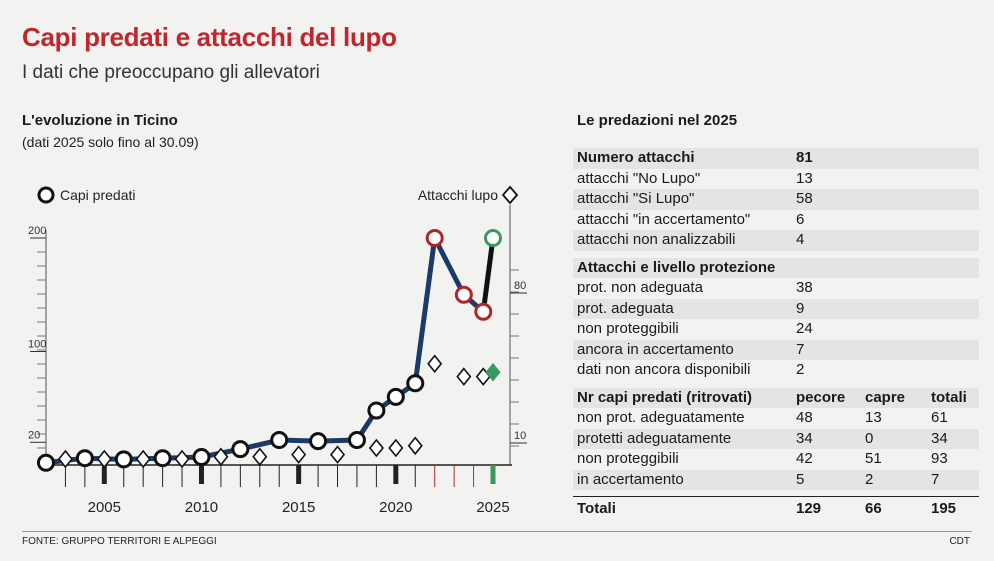 This screenshot has width=994, height=561. I want to click on cell-pecore: 42, so click(804, 458).